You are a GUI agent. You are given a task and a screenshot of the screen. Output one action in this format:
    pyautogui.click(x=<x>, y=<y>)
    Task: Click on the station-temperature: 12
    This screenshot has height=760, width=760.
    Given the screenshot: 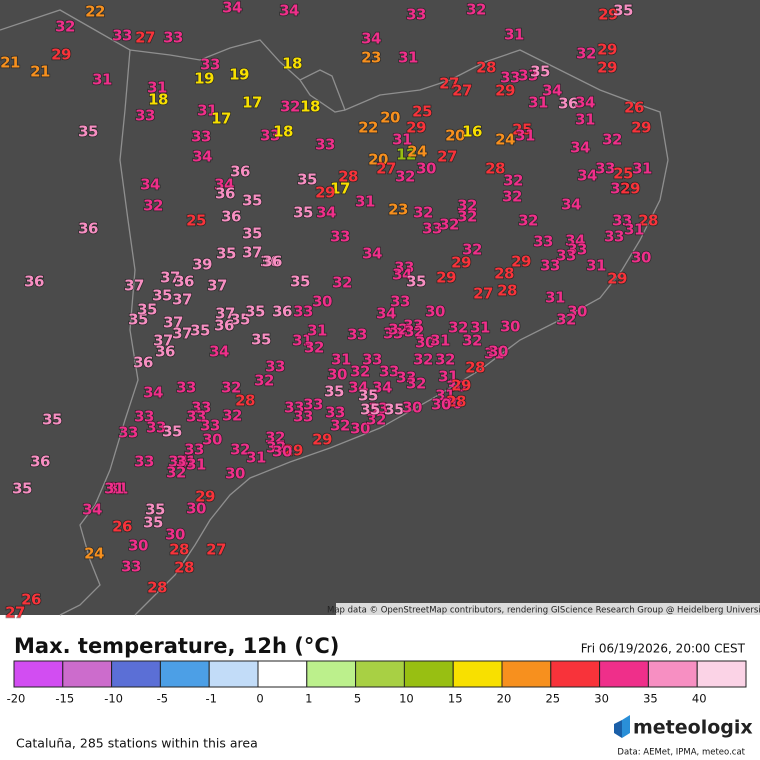 What is the action you would take?
    pyautogui.click(x=406, y=155)
    